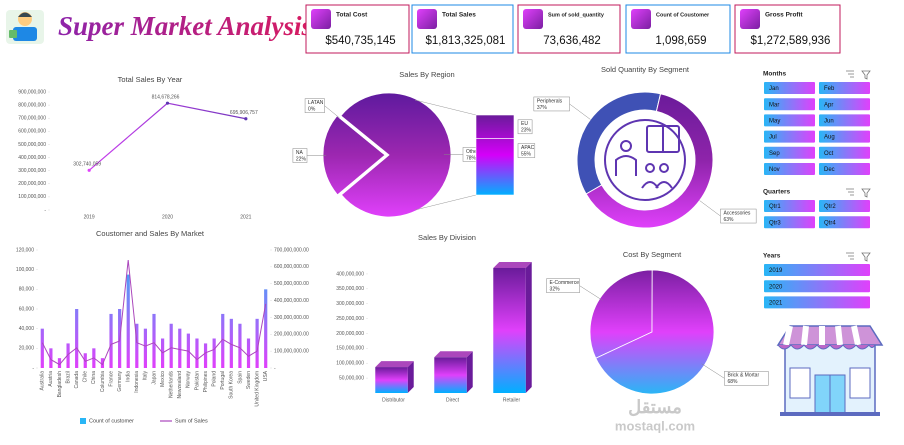  What do you see at coordinates (542, 108) in the screenshot?
I see `data-label-value: 37%` at bounding box center [542, 108].